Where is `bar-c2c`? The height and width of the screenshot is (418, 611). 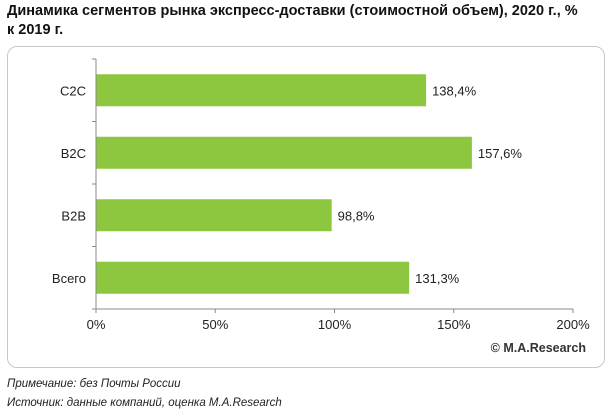
bar-c2c is located at coordinates (261, 90).